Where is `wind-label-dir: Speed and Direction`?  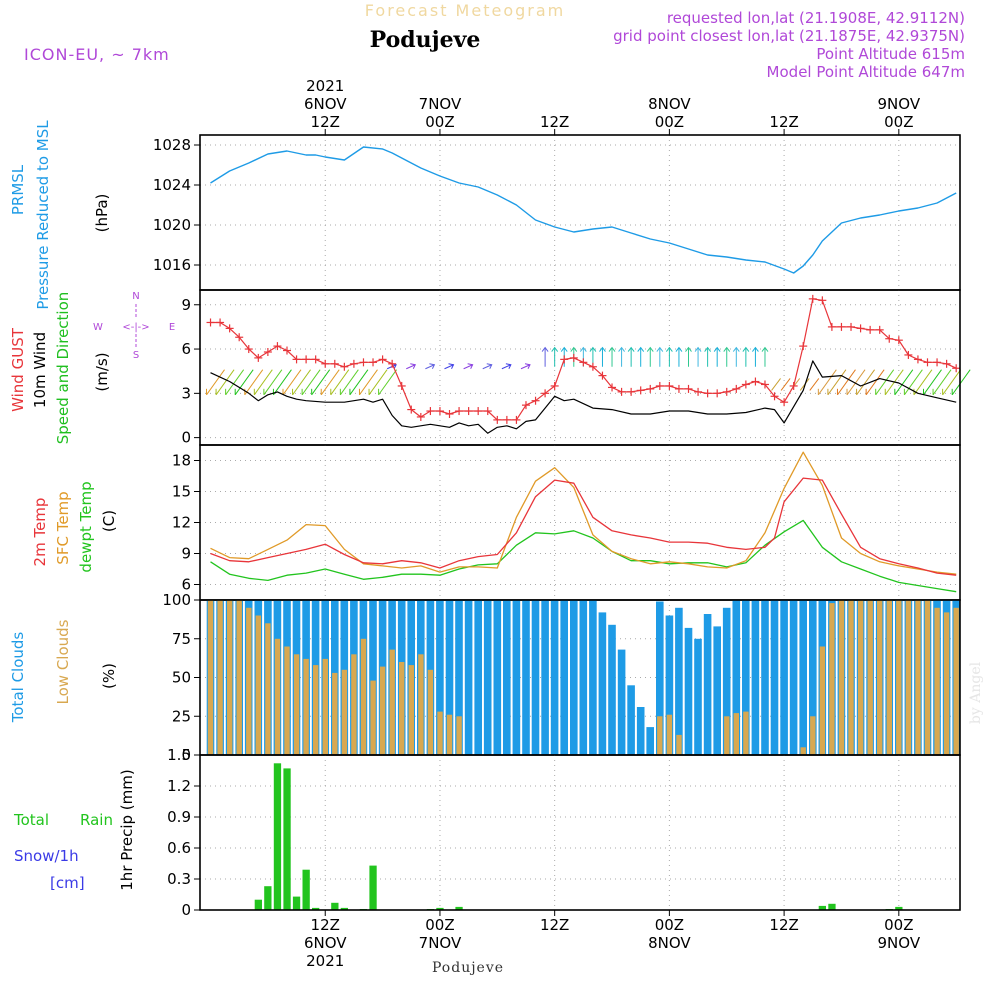
wind-label-dir: Speed and Direction is located at coordinates (63, 368).